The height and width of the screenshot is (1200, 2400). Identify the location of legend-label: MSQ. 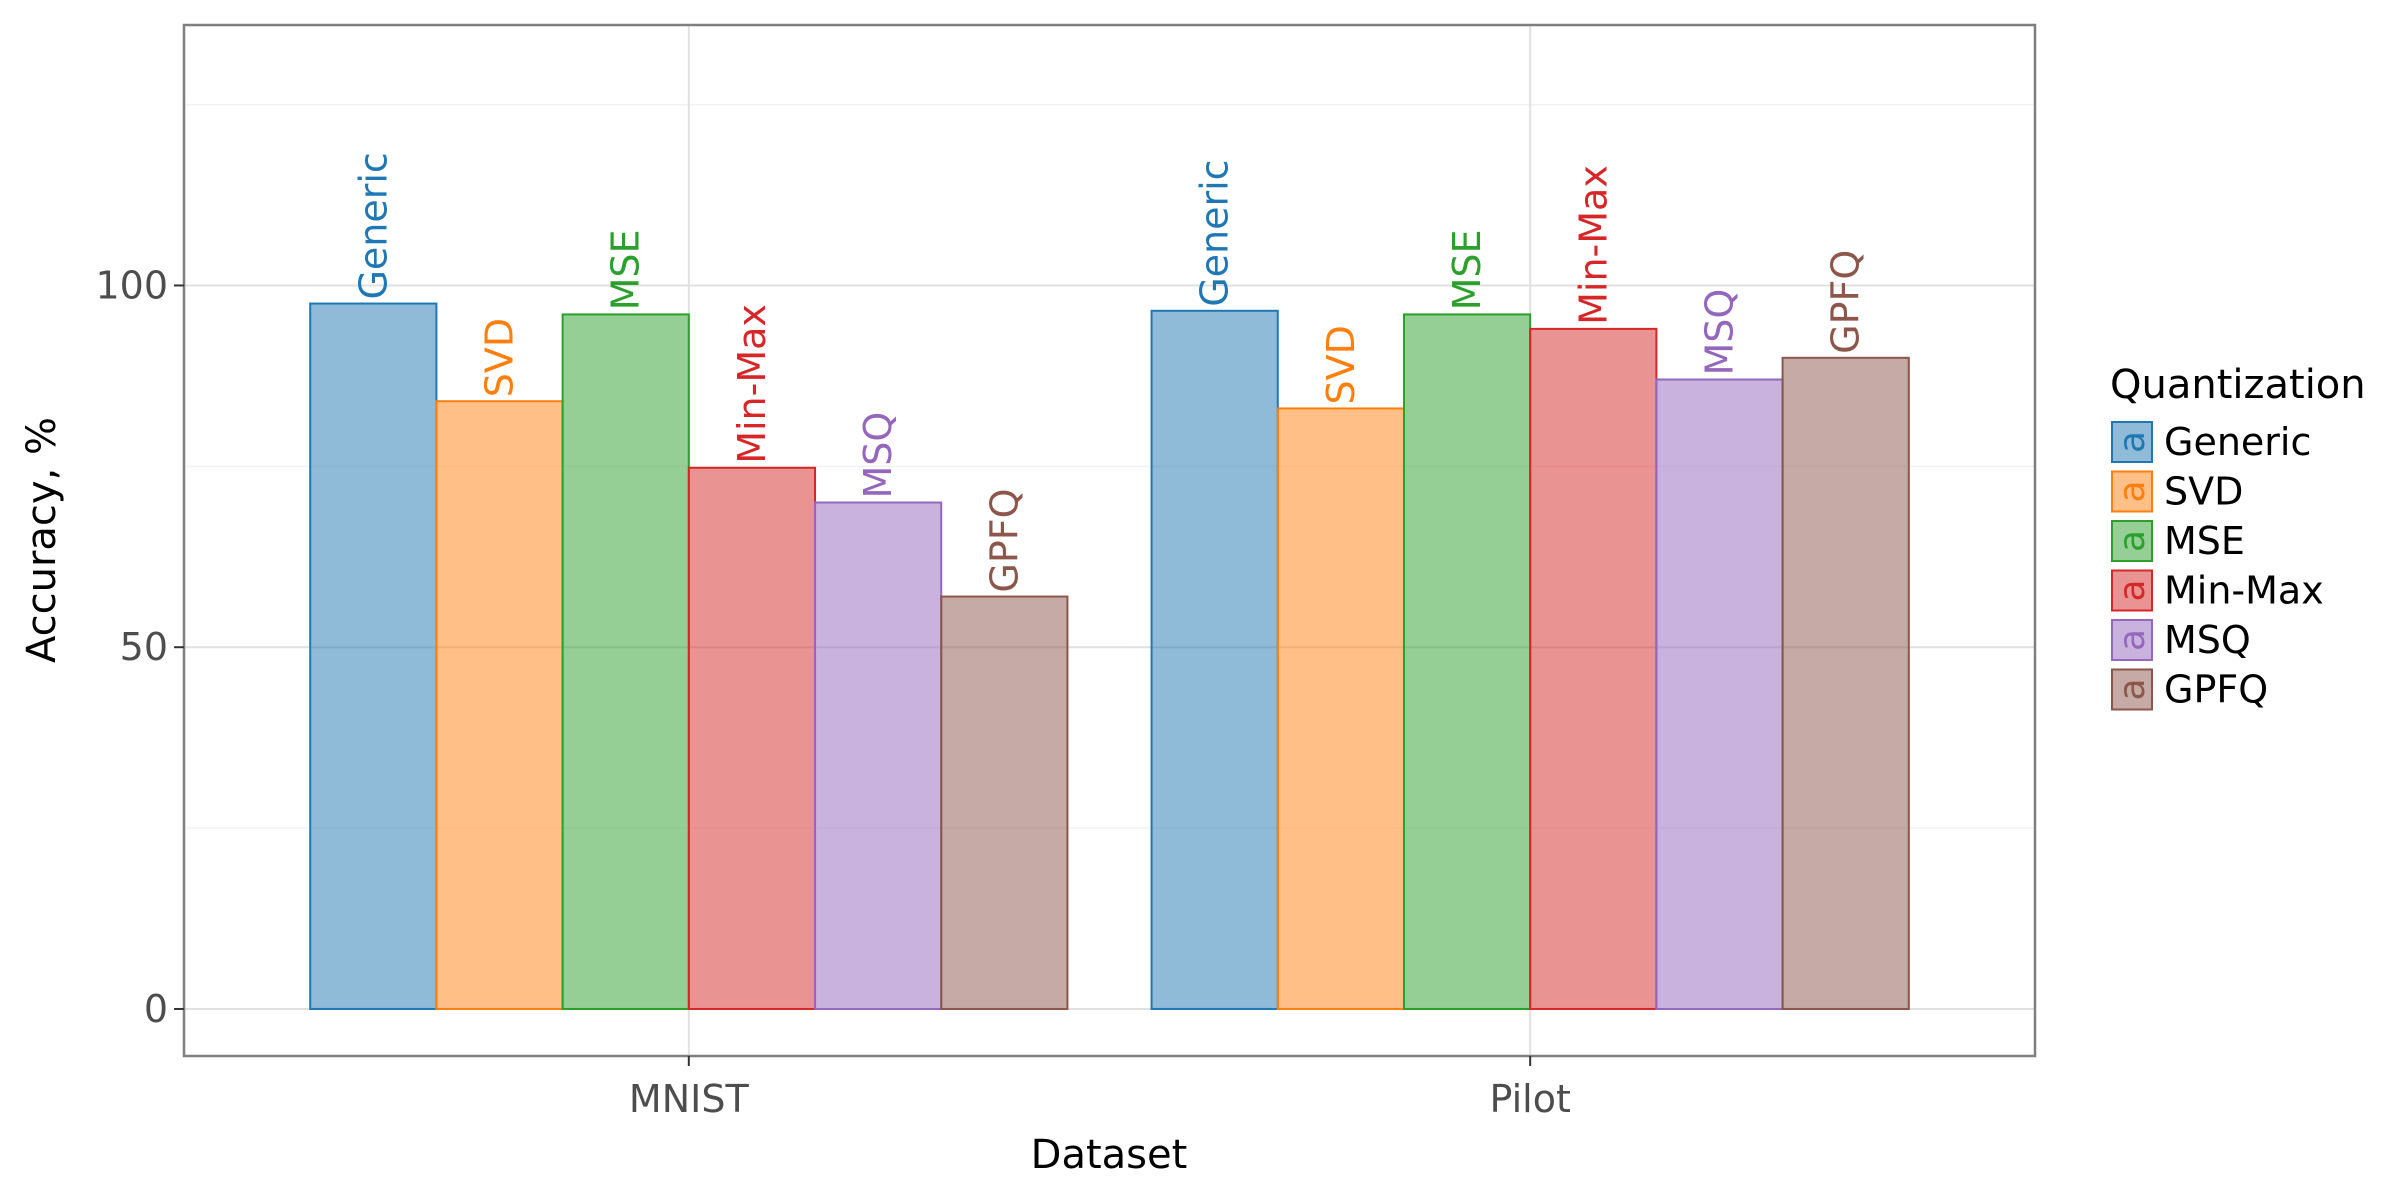
(2207, 640).